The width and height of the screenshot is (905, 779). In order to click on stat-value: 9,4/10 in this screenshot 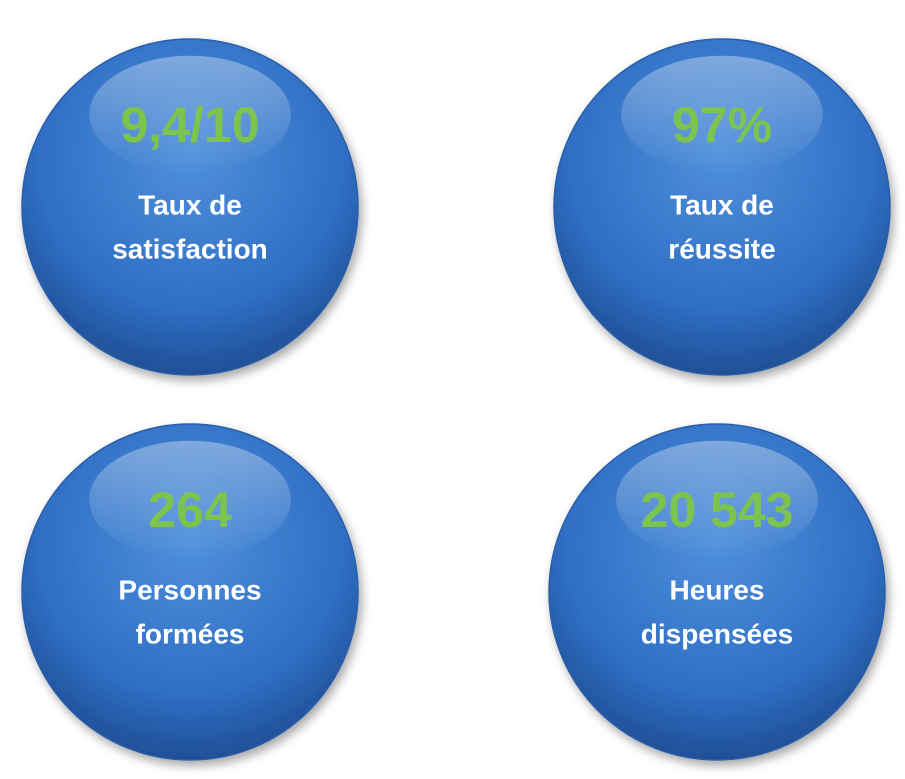, I will do `click(189, 125)`.